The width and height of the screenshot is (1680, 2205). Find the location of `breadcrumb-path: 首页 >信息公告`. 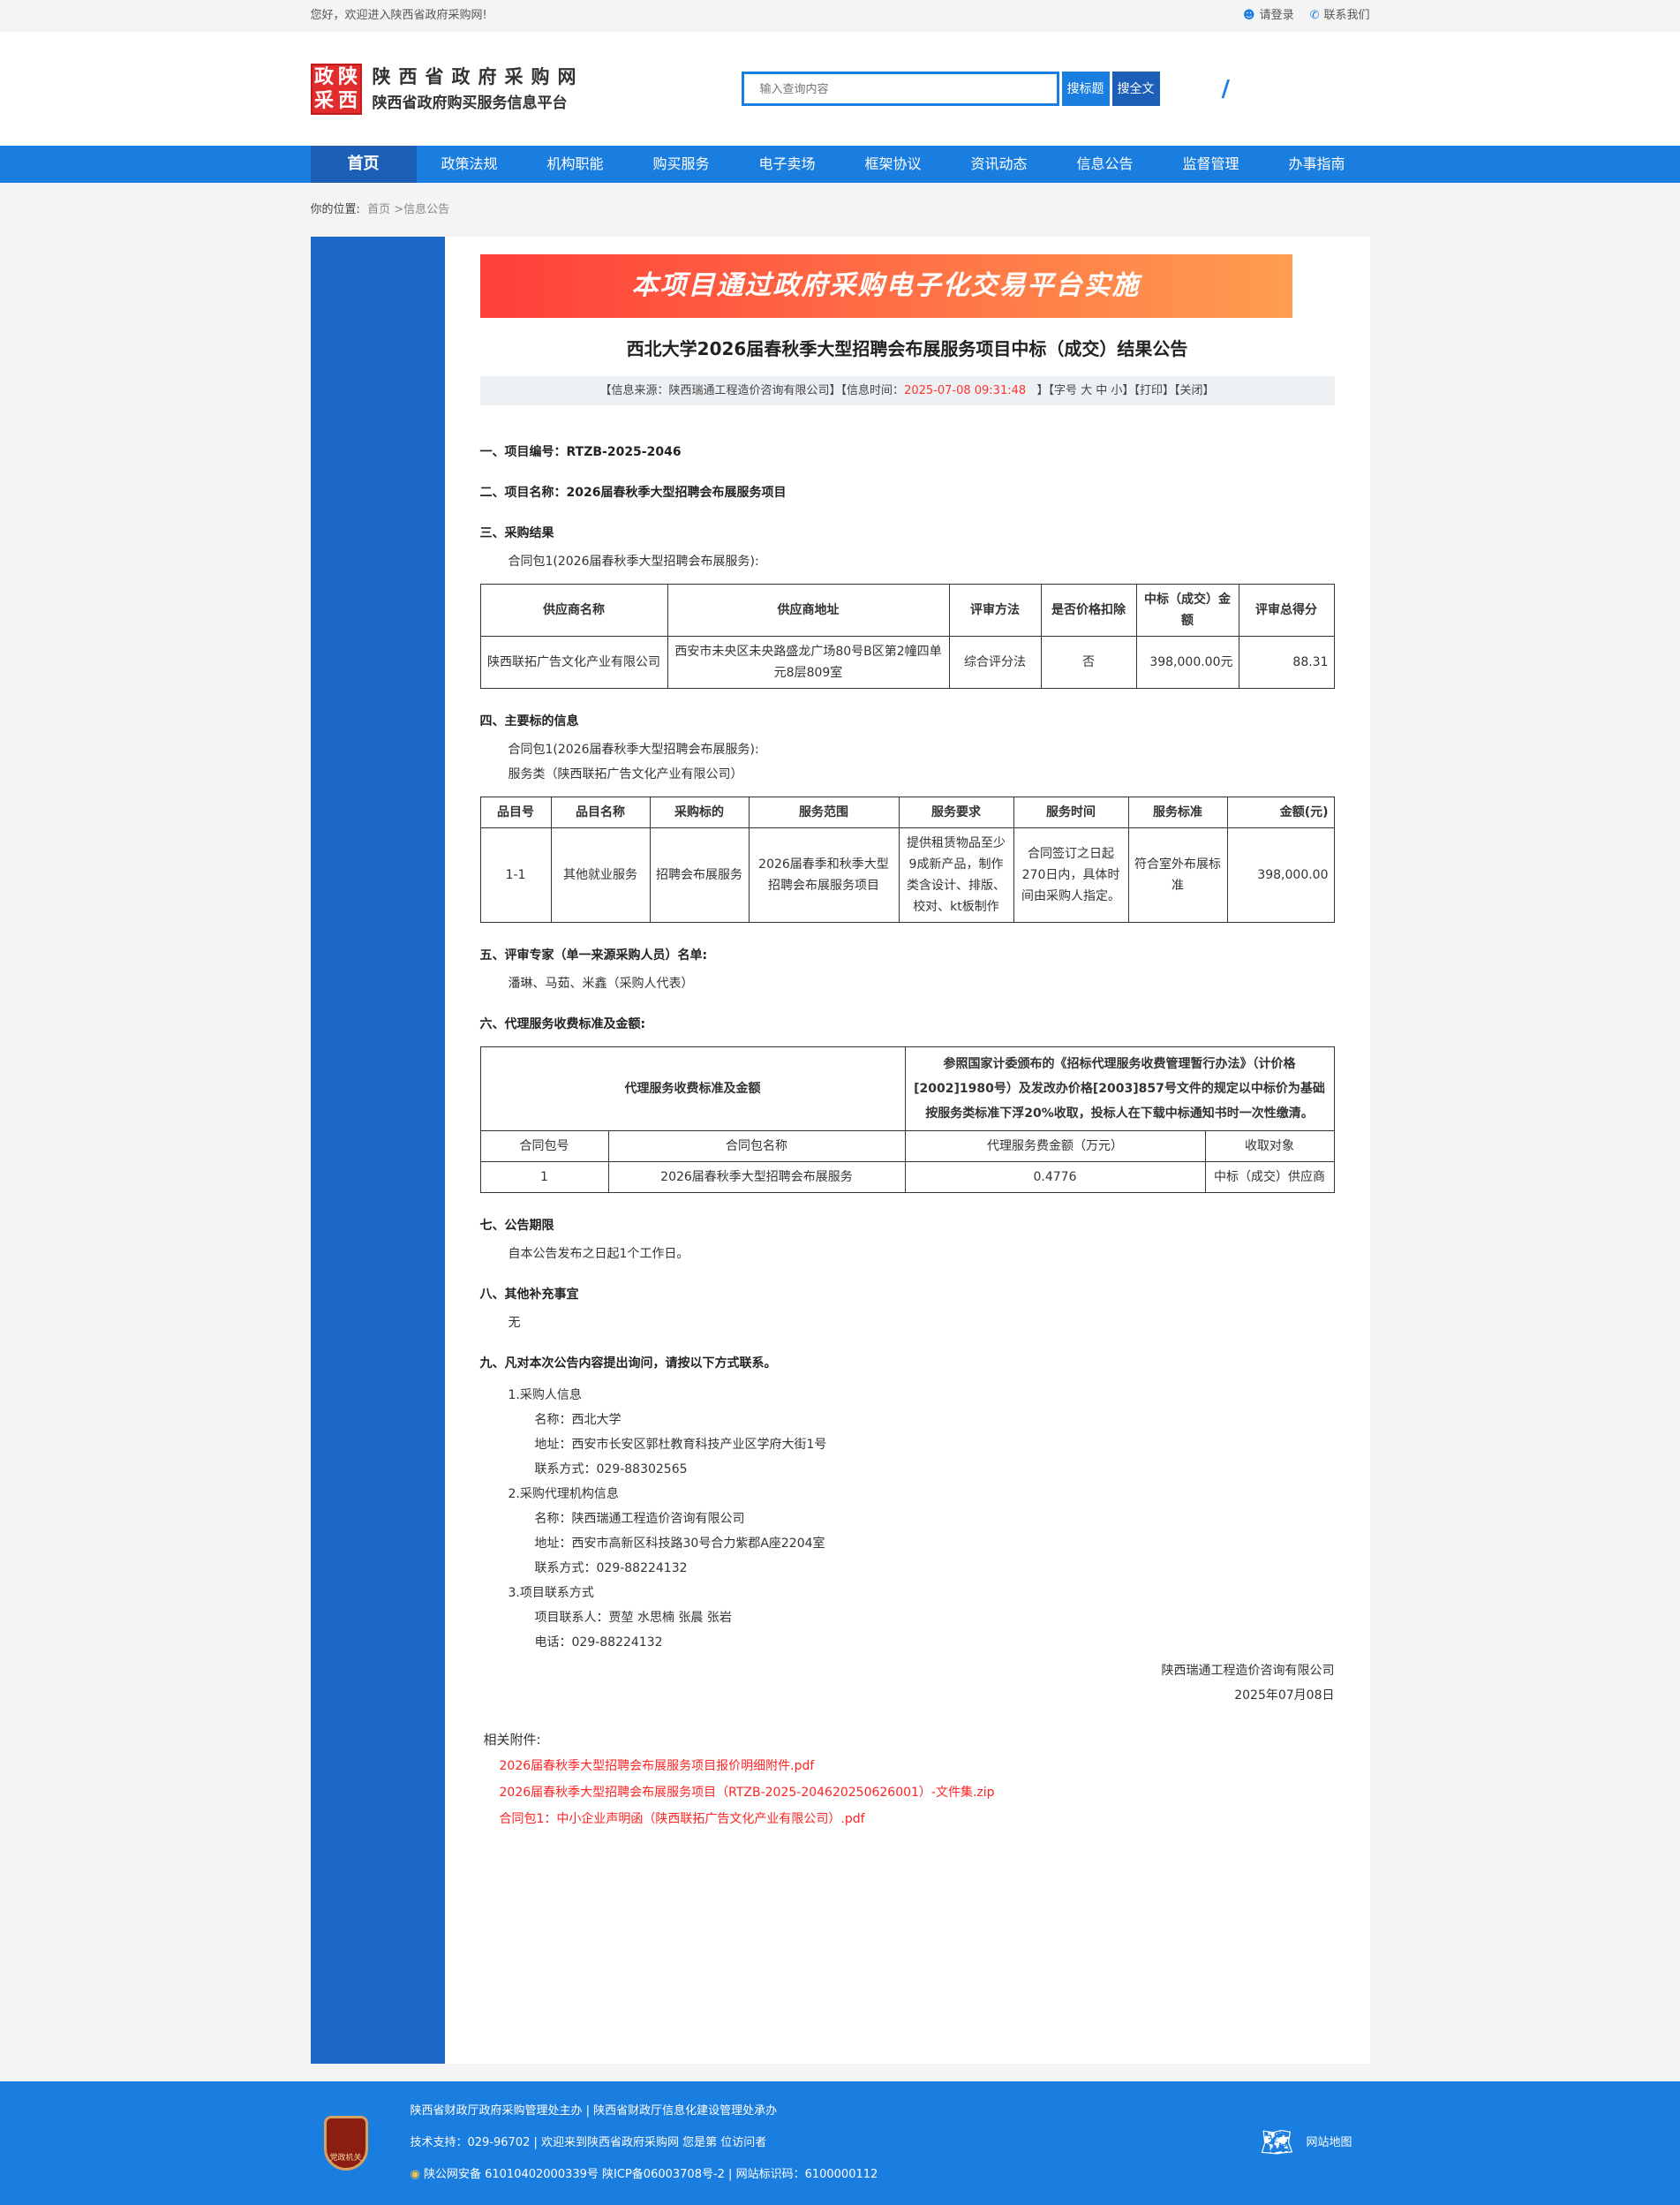

breadcrumb-path: 首页 >信息公告 is located at coordinates (408, 209).